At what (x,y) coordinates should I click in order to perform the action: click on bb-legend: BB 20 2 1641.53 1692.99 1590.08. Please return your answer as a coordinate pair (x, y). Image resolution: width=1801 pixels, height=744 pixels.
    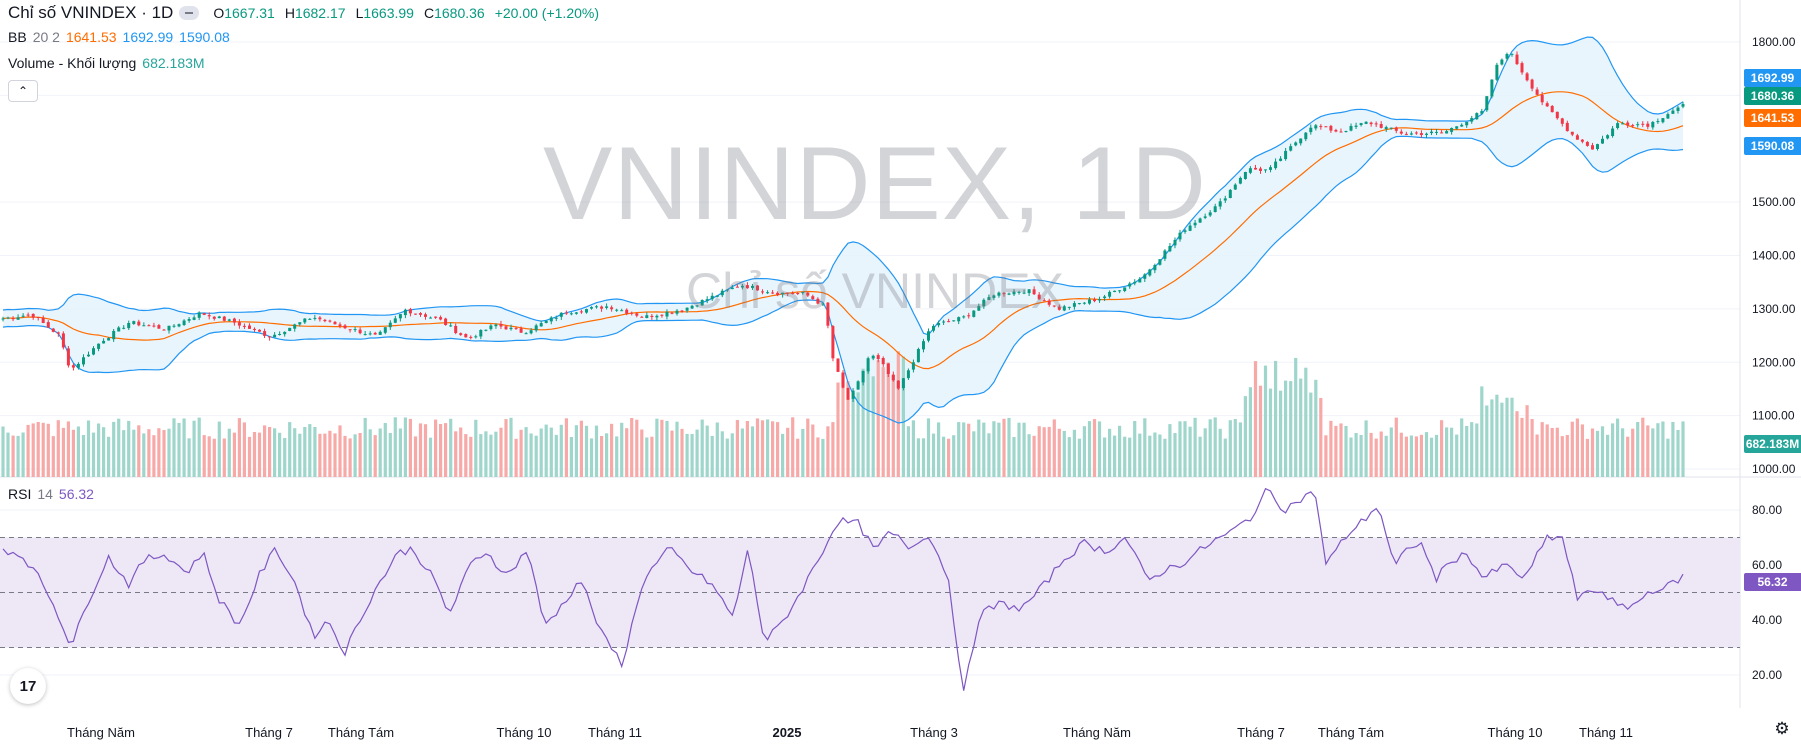
    Looking at the image, I should click on (119, 37).